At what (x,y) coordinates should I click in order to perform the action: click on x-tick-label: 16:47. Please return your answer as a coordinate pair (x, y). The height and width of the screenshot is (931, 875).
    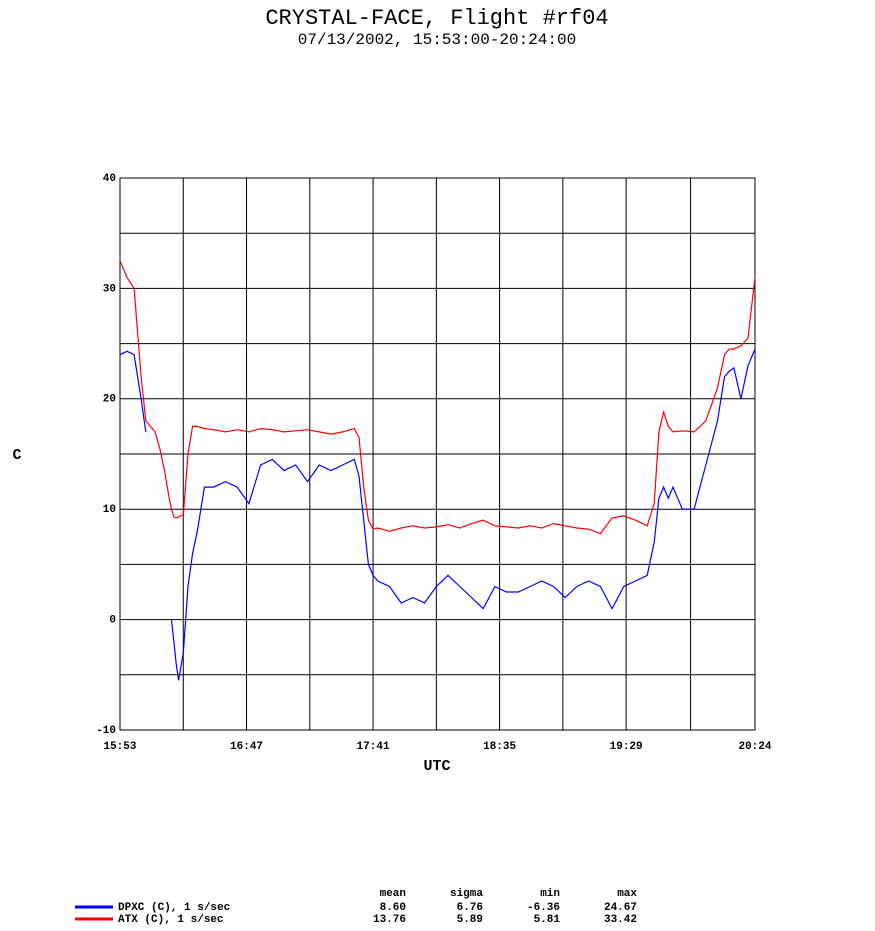
    Looking at the image, I should click on (246, 747).